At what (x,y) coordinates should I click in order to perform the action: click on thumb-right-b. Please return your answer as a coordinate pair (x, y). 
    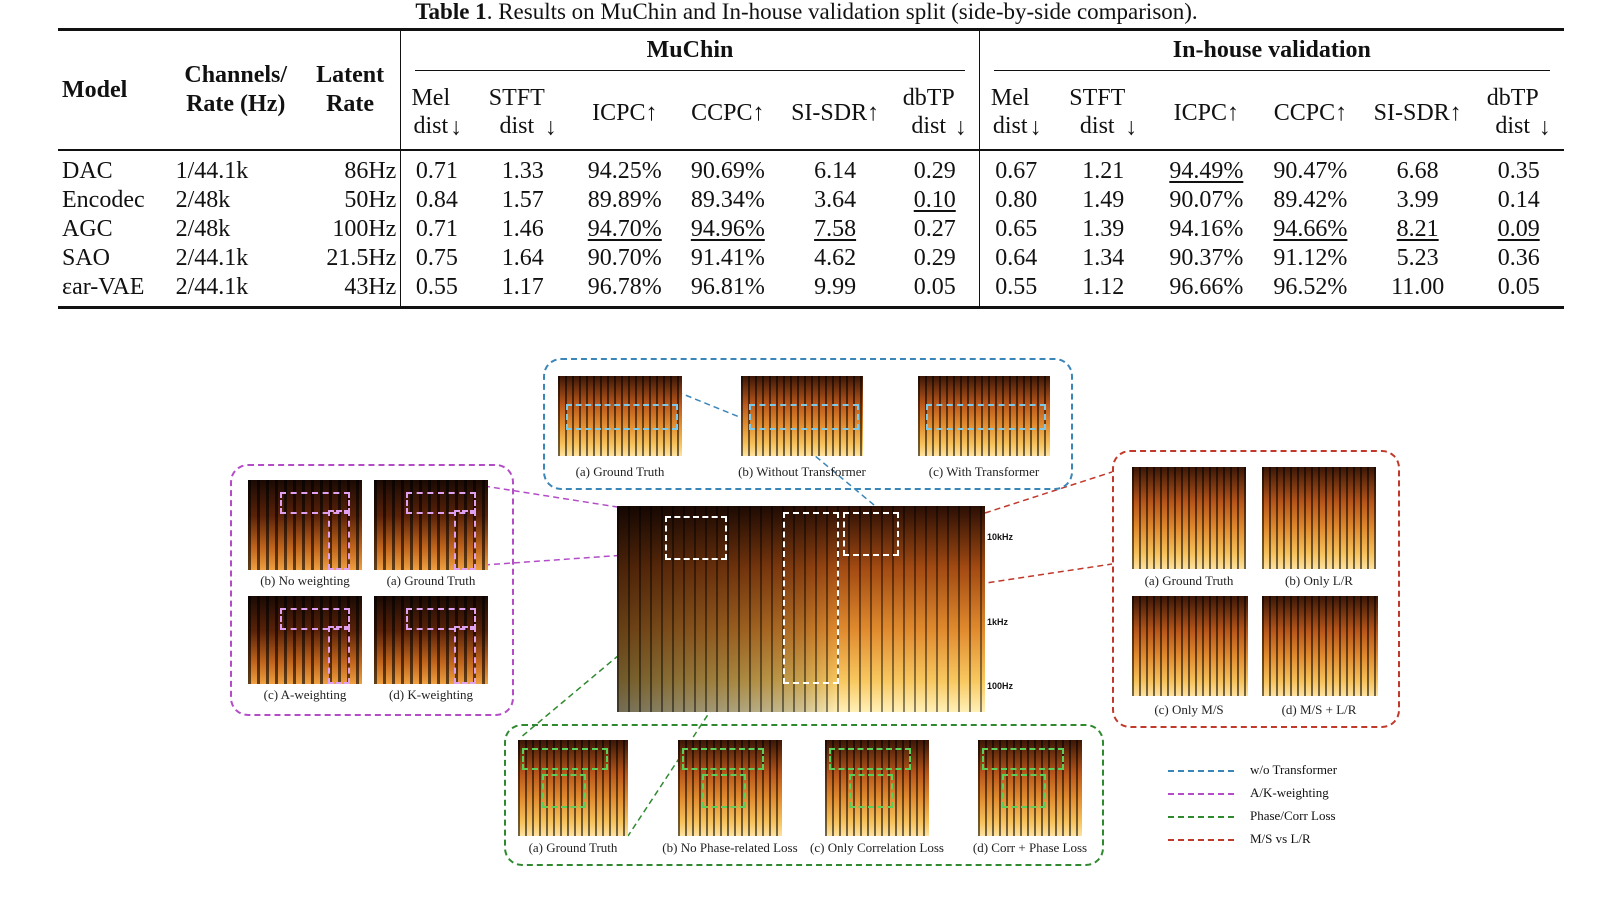
    Looking at the image, I should click on (1319, 518).